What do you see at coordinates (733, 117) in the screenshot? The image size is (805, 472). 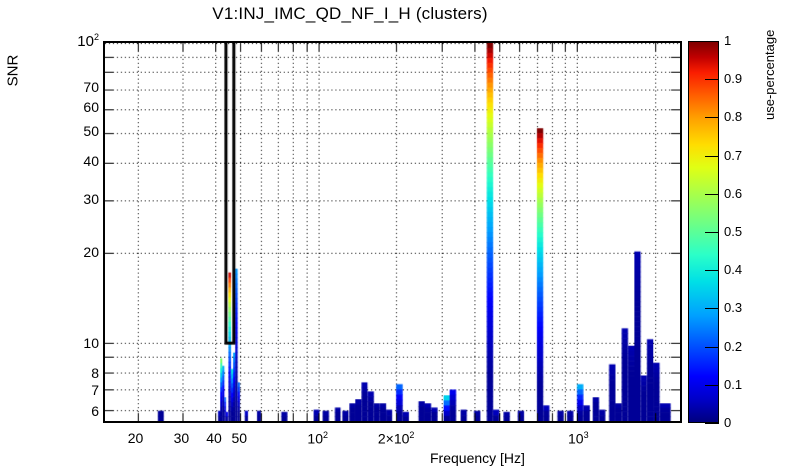 I see `colorbar-tick-label: 0.8` at bounding box center [733, 117].